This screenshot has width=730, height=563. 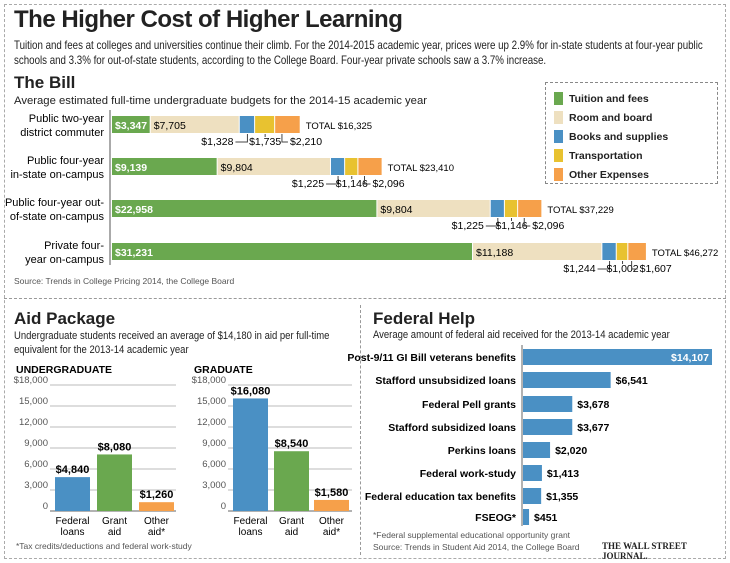 What do you see at coordinates (306, 142) in the screenshot?
I see `data-label: $2,210` at bounding box center [306, 142].